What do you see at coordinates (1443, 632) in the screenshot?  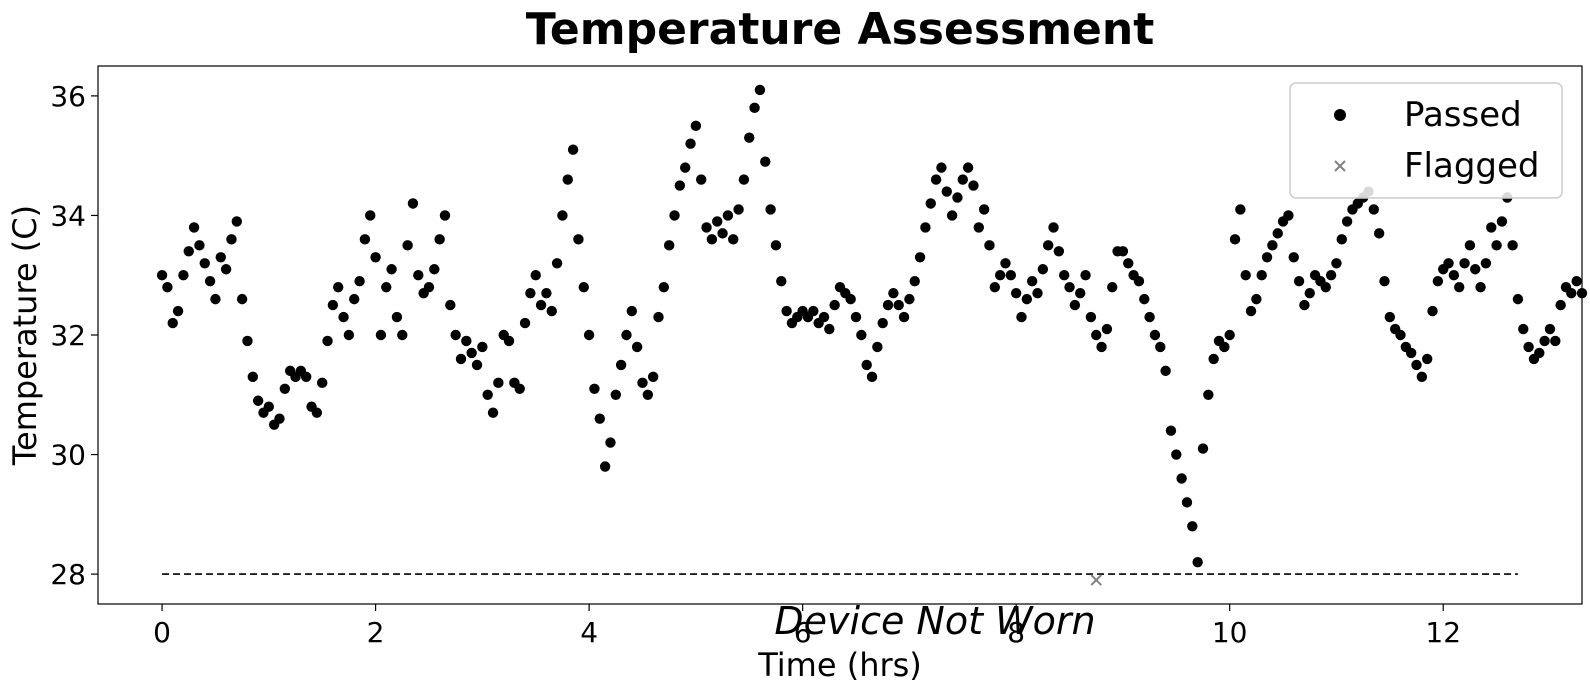 I see `x-tick-label: 12` at bounding box center [1443, 632].